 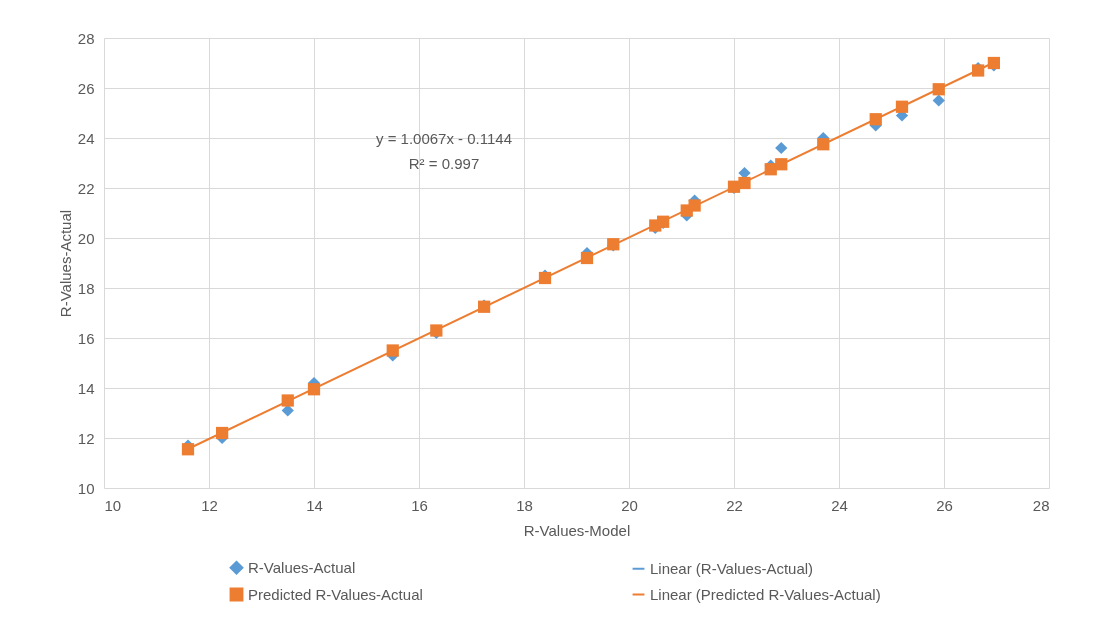 I want to click on annotation: y = 1.0067x - 0.1144, so click(x=444, y=138).